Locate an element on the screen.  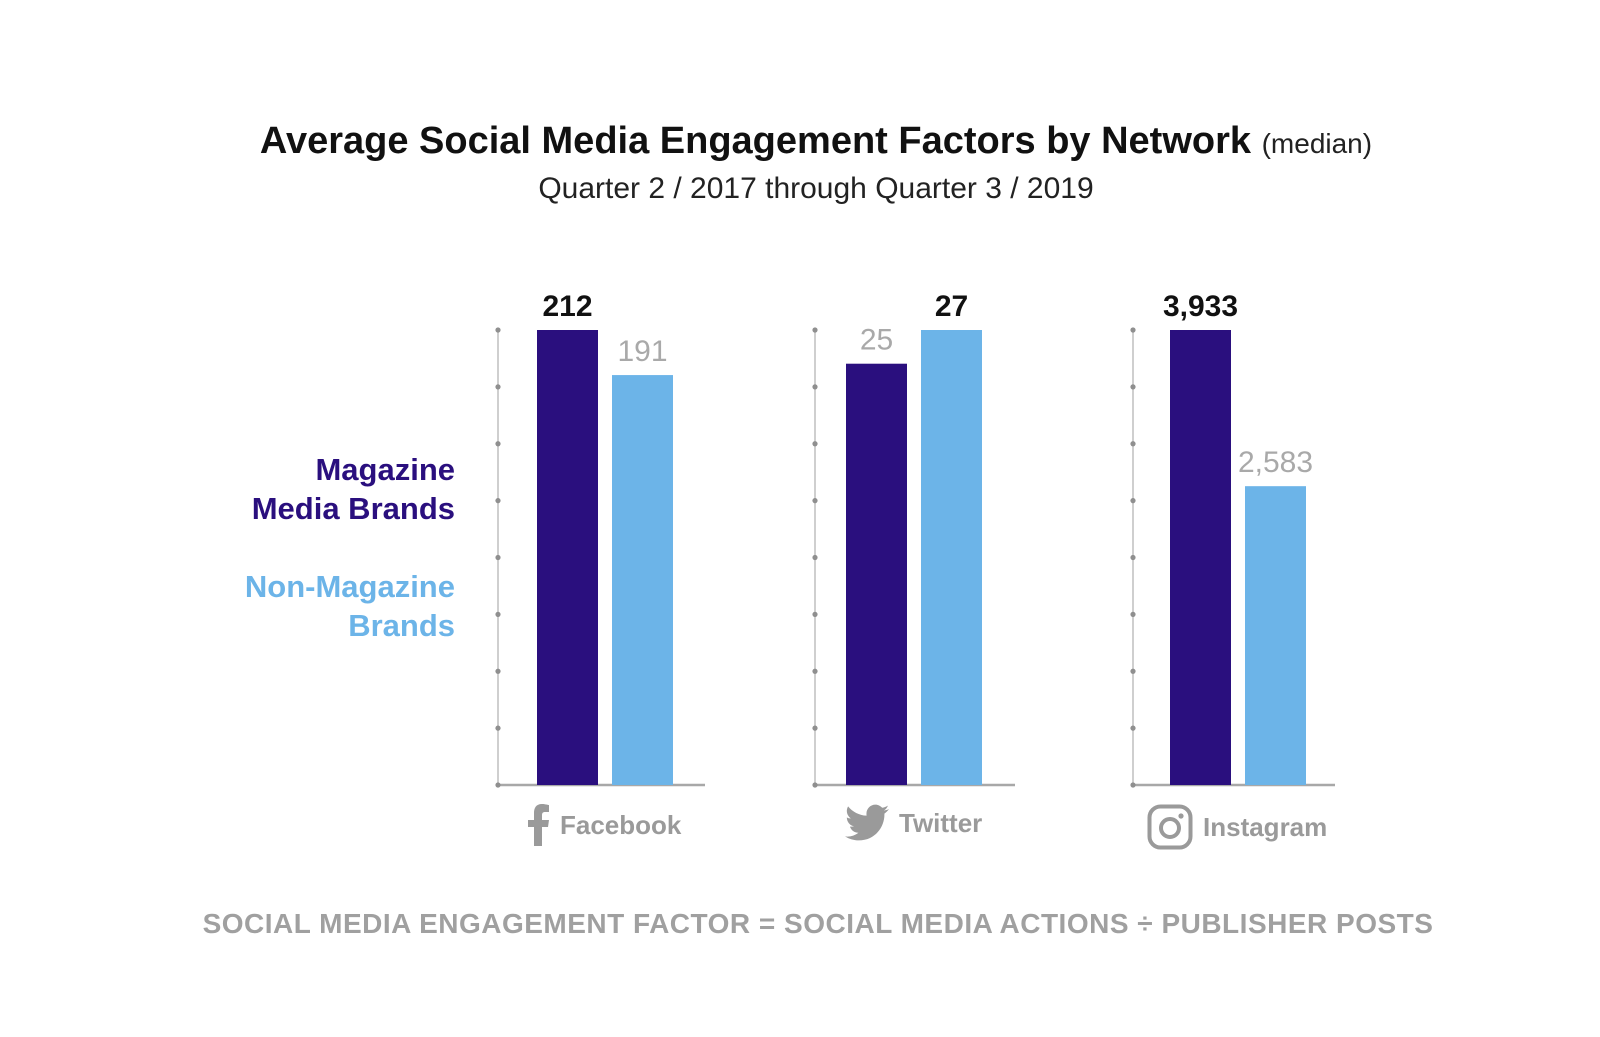
chart-title-suffix: (median) is located at coordinates (1317, 143).